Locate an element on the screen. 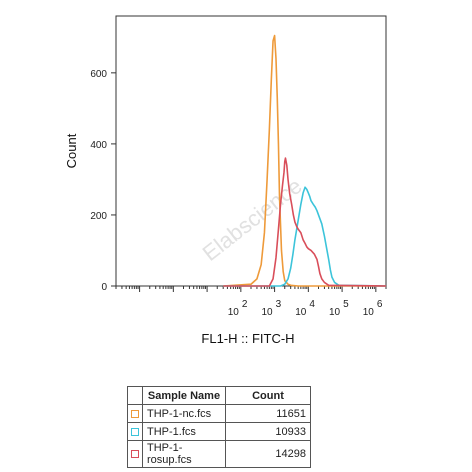  legend-count: 11651 is located at coordinates (268, 413).